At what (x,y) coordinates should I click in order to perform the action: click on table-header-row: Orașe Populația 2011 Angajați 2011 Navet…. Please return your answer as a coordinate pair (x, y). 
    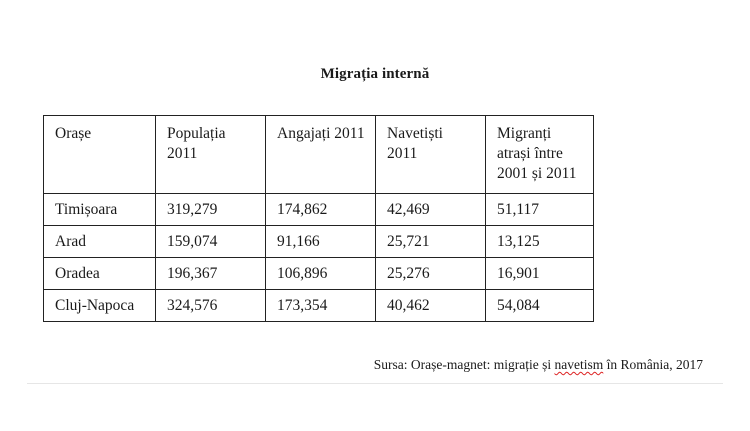
    Looking at the image, I should click on (318, 154).